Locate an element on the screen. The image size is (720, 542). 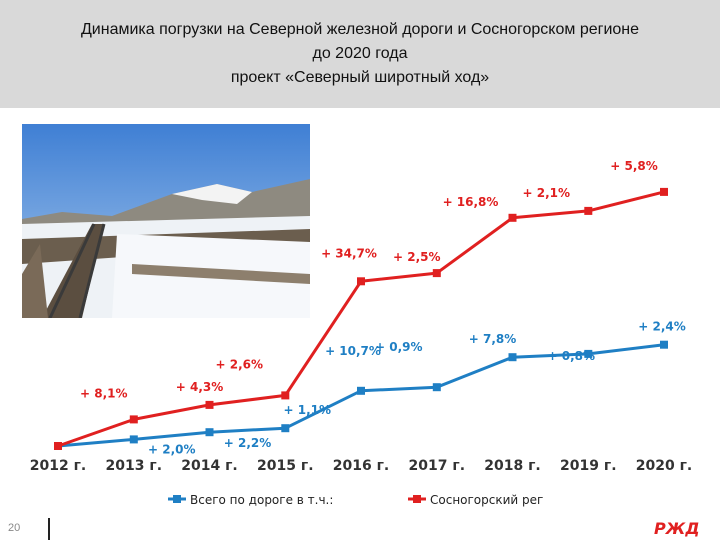
data-label: + 10,7% is located at coordinates (353, 351).